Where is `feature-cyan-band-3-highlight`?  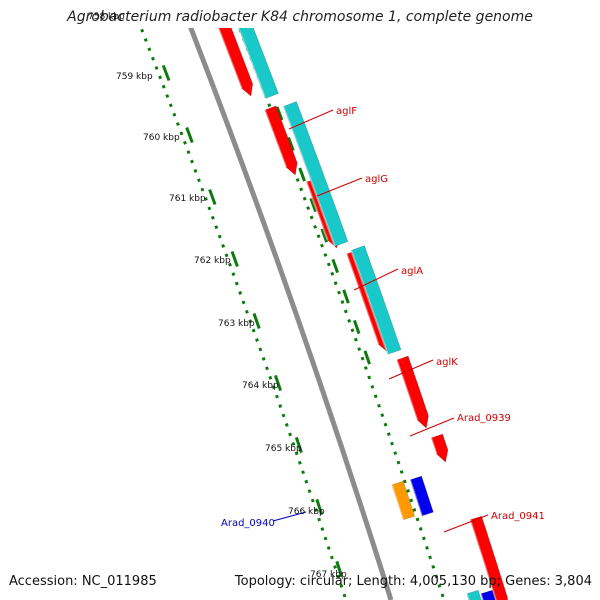
feature-cyan-band-3-highlight is located at coordinates (369, 302).